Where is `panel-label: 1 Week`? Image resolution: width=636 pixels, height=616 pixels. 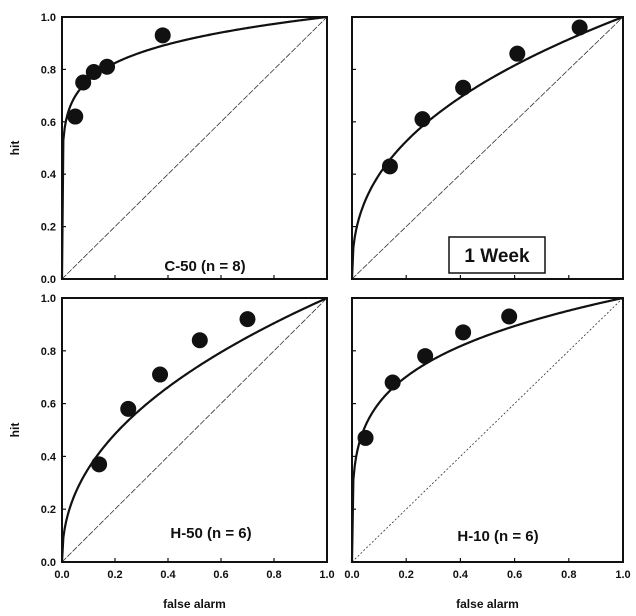 panel-label: 1 Week is located at coordinates (497, 256).